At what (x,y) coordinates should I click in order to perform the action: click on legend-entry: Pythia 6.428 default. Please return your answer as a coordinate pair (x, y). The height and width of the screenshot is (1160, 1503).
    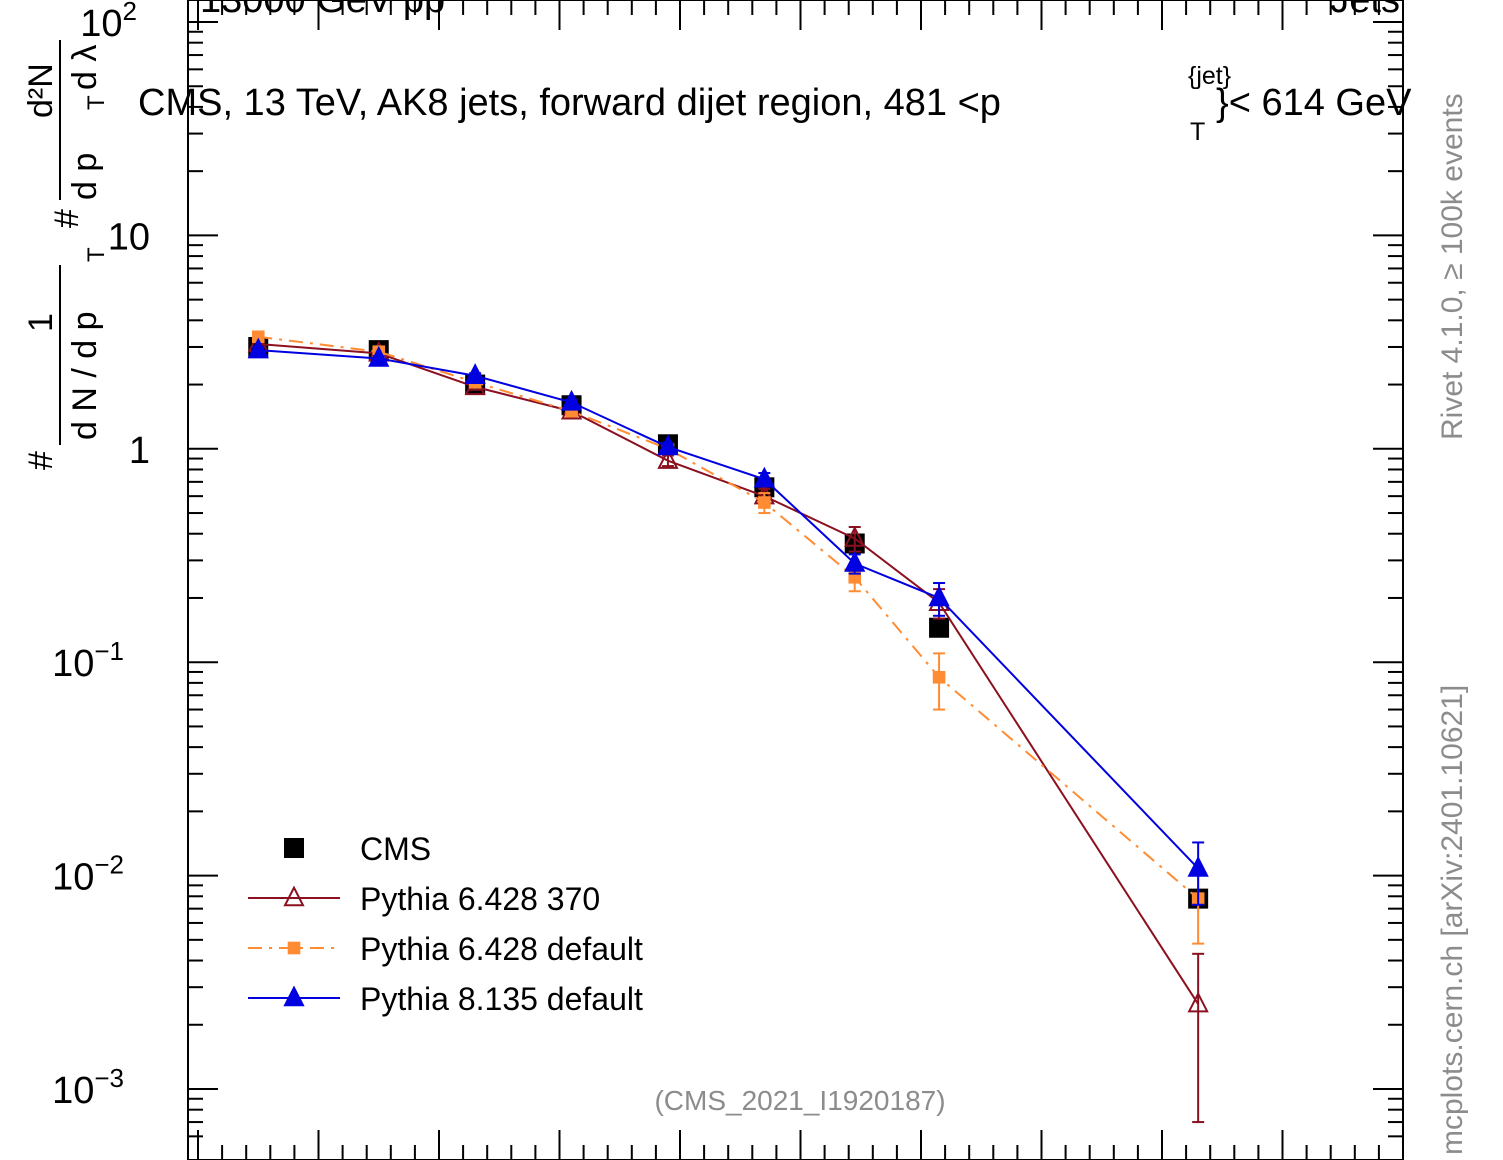
    Looking at the image, I should click on (445, 949).